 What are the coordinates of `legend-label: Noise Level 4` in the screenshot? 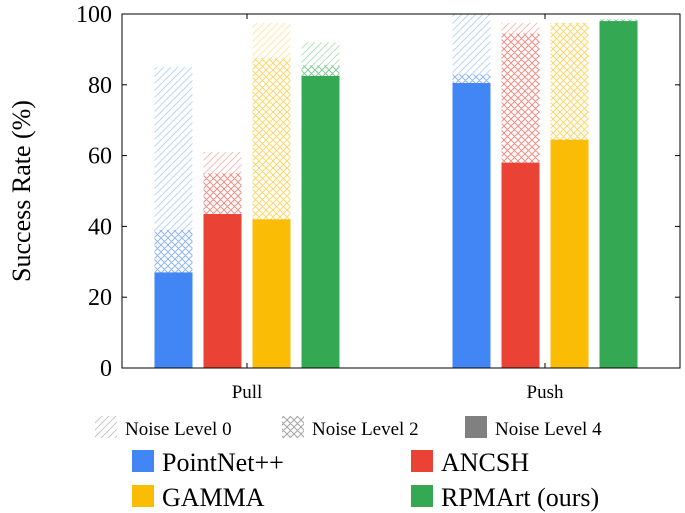 It's located at (548, 429).